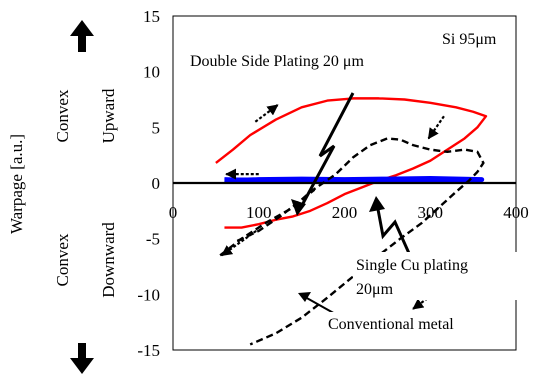 The width and height of the screenshot is (543, 381). Describe the element at coordinates (516, 212) in the screenshot. I see `x-tick-label: 400` at that location.